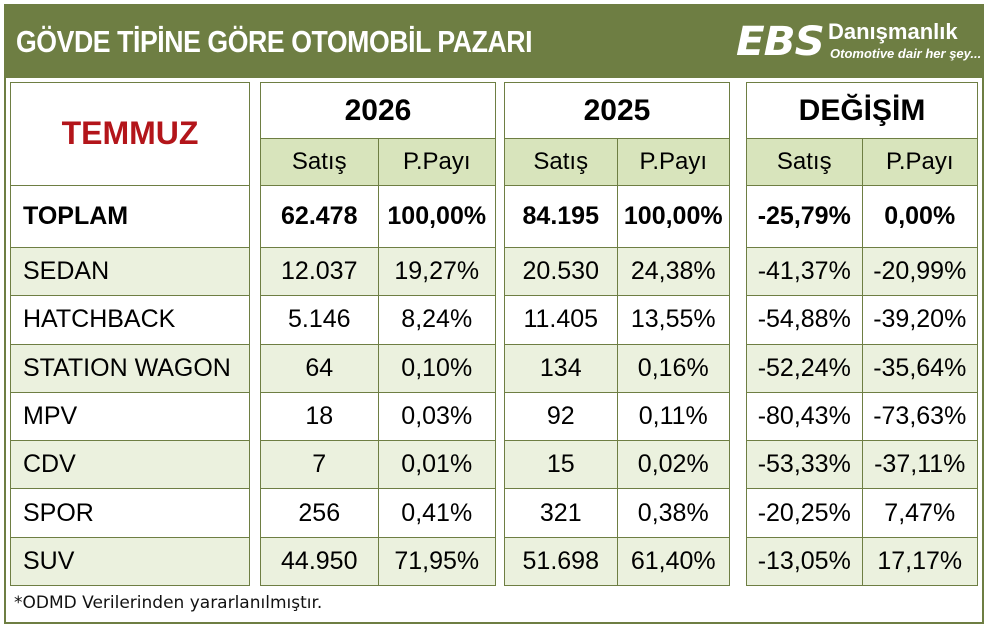  Describe the element at coordinates (436, 513) in the screenshot. I see `cell: 0,41%` at that location.